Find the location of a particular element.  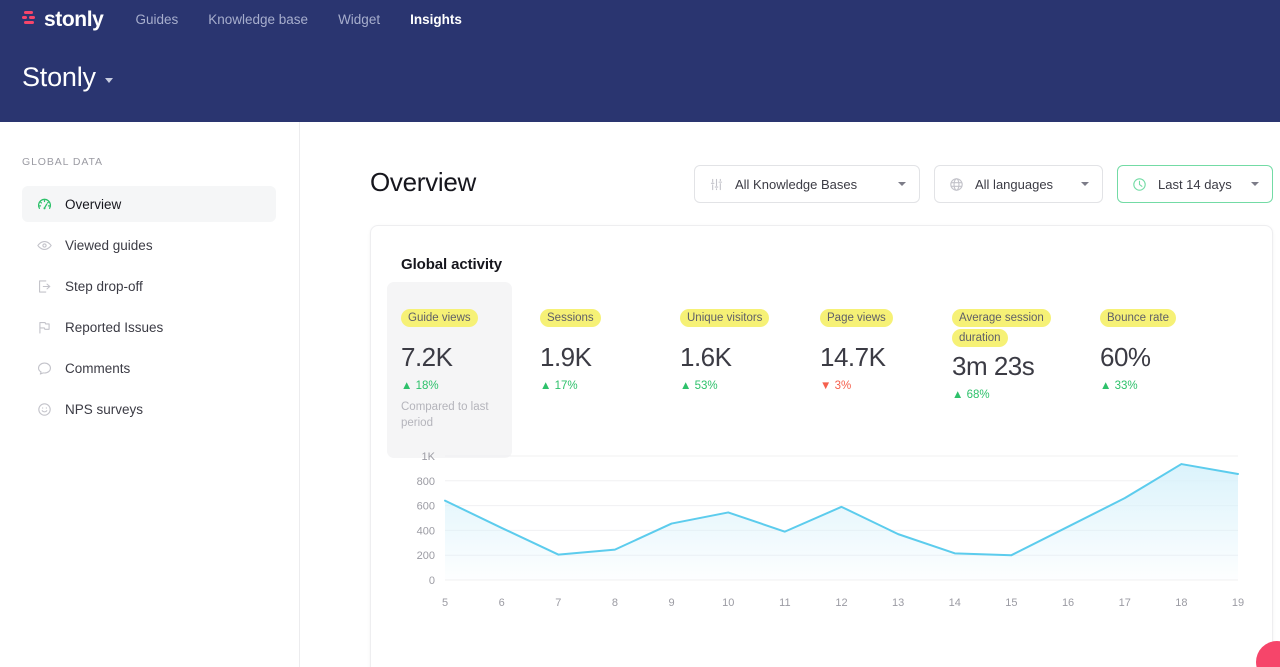

metric-value: 1.6K is located at coordinates (706, 356).